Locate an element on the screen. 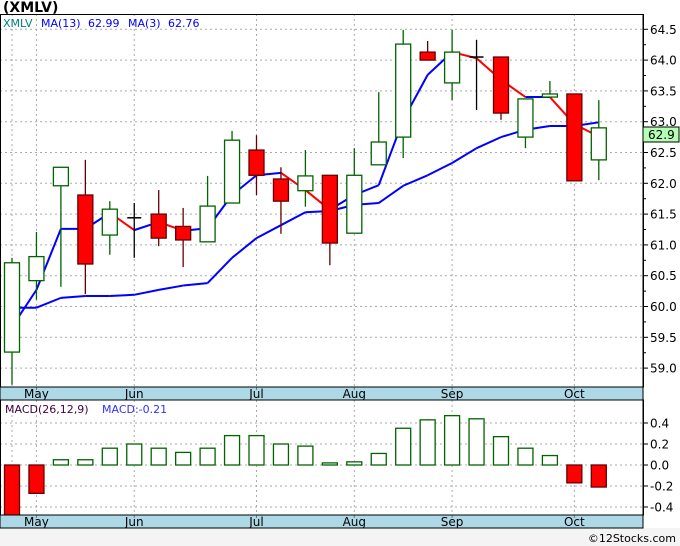 The width and height of the screenshot is (680, 546). price-tick-label: 59.0 is located at coordinates (663, 369).